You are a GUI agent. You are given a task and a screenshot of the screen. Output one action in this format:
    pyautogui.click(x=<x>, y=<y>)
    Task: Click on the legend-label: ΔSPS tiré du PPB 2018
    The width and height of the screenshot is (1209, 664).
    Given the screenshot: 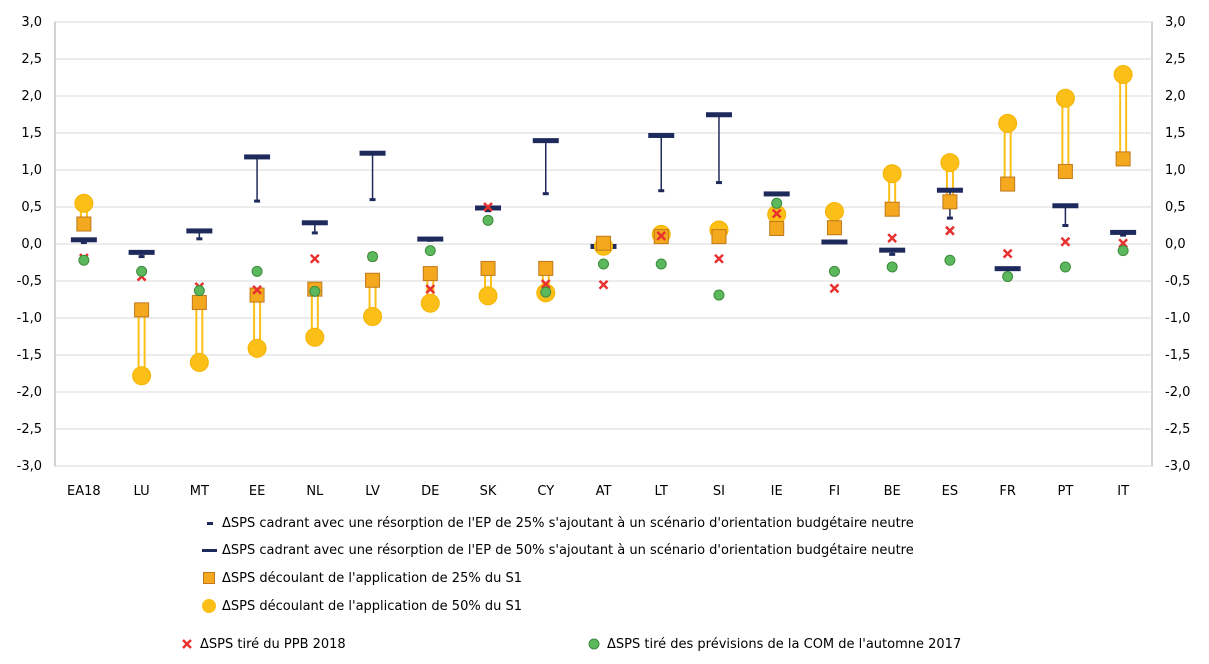 What is the action you would take?
    pyautogui.click(x=273, y=644)
    